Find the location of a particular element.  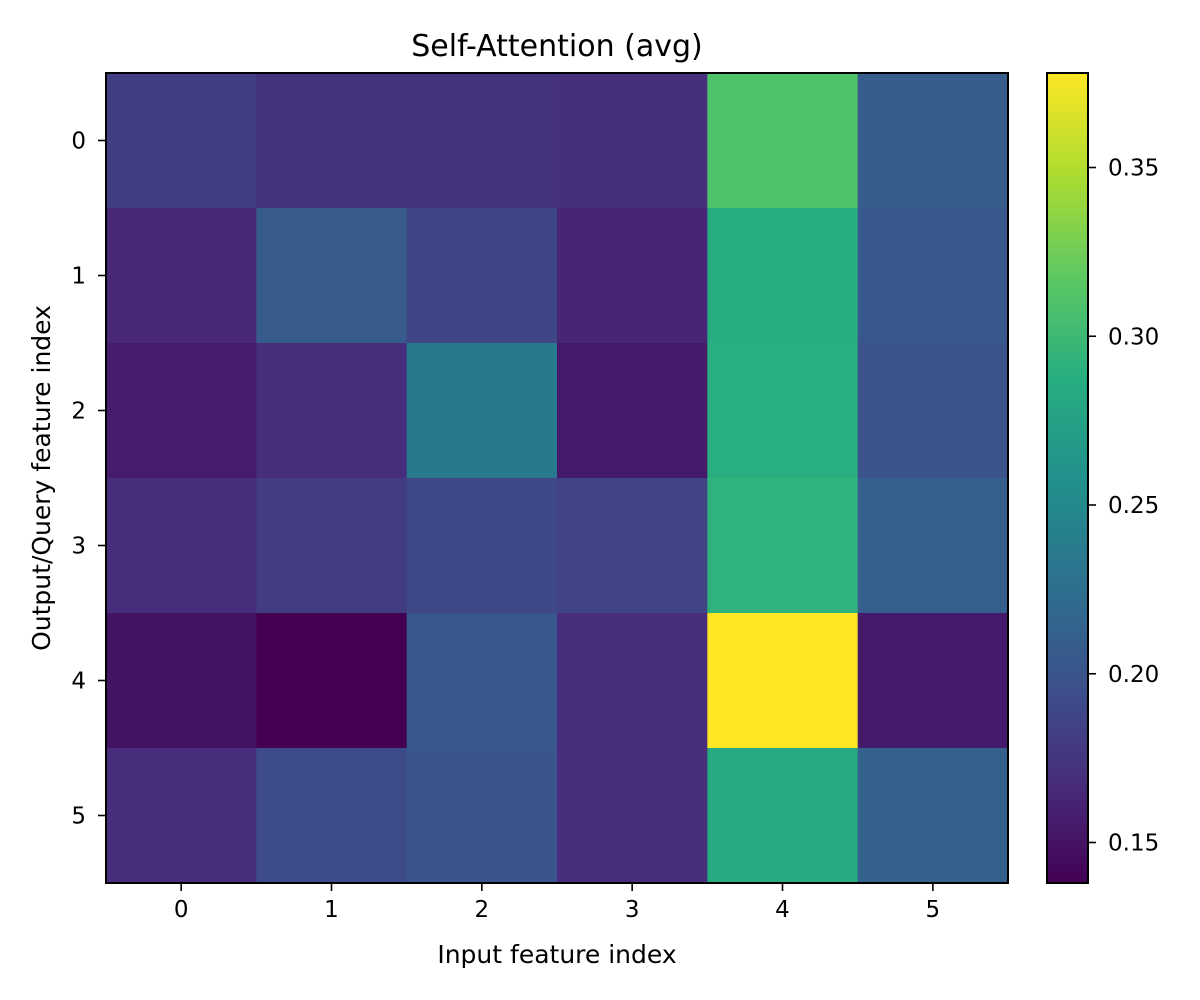

y-axis-label: Output/Query feature index is located at coordinates (41, 478).